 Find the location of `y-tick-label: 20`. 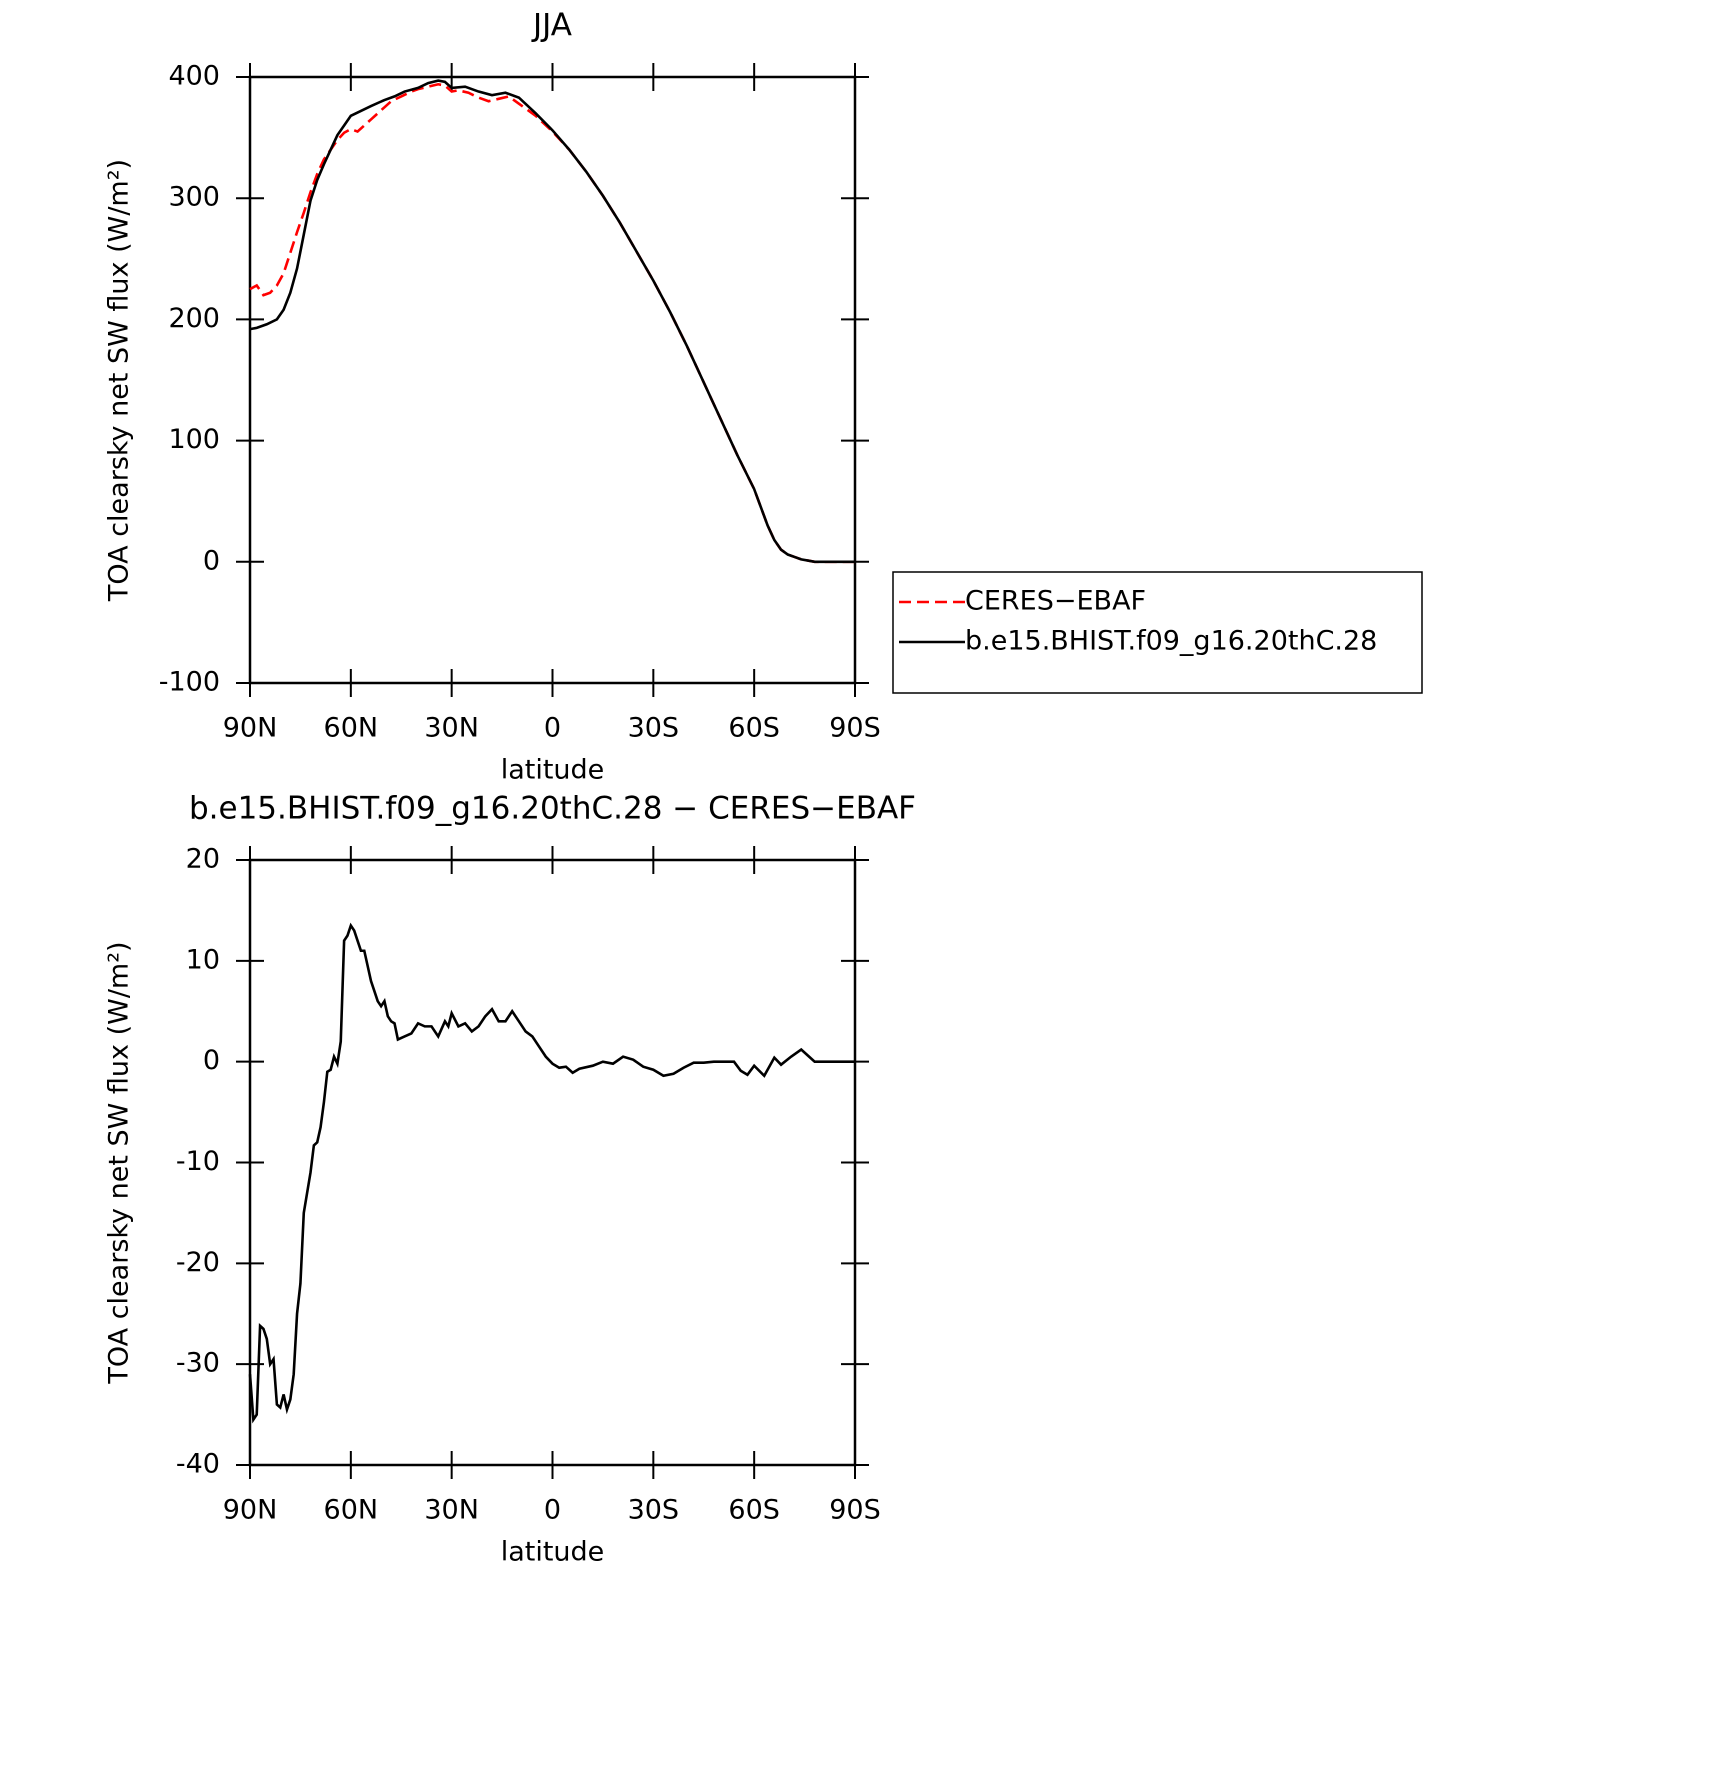

y-tick-label: 20 is located at coordinates (203, 859).